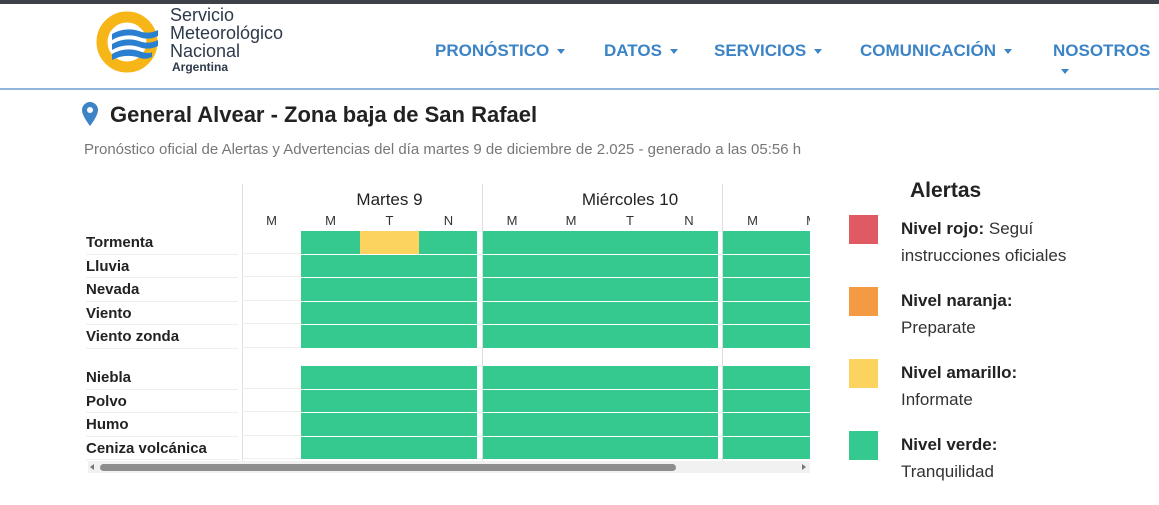  What do you see at coordinates (500, 51) in the screenshot?
I see `nav-item: PRONÓSTICO` at bounding box center [500, 51].